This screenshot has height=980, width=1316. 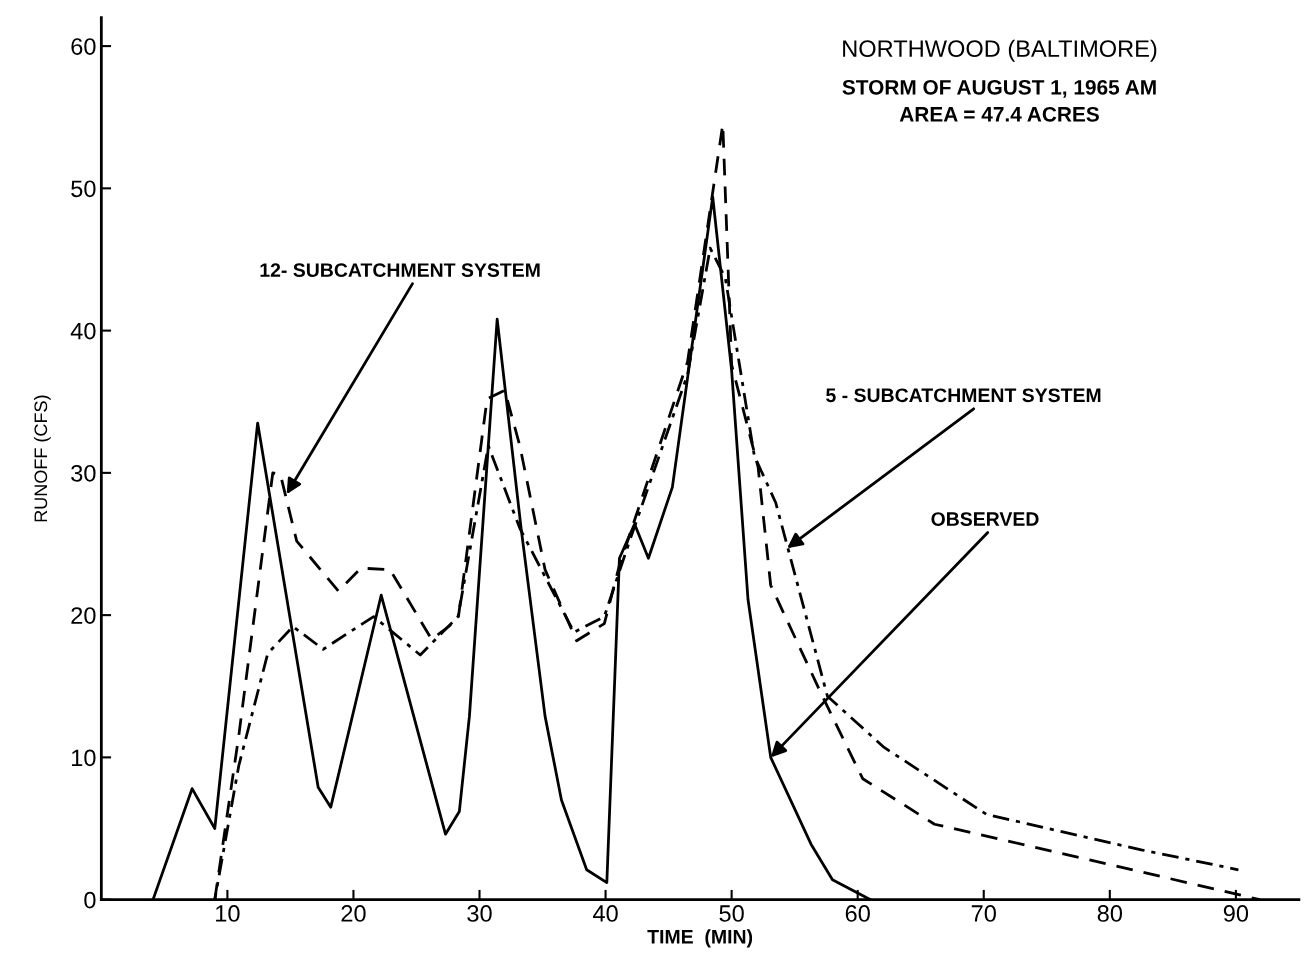 What do you see at coordinates (1236, 913) in the screenshot?
I see `x-tick-label: 90` at bounding box center [1236, 913].